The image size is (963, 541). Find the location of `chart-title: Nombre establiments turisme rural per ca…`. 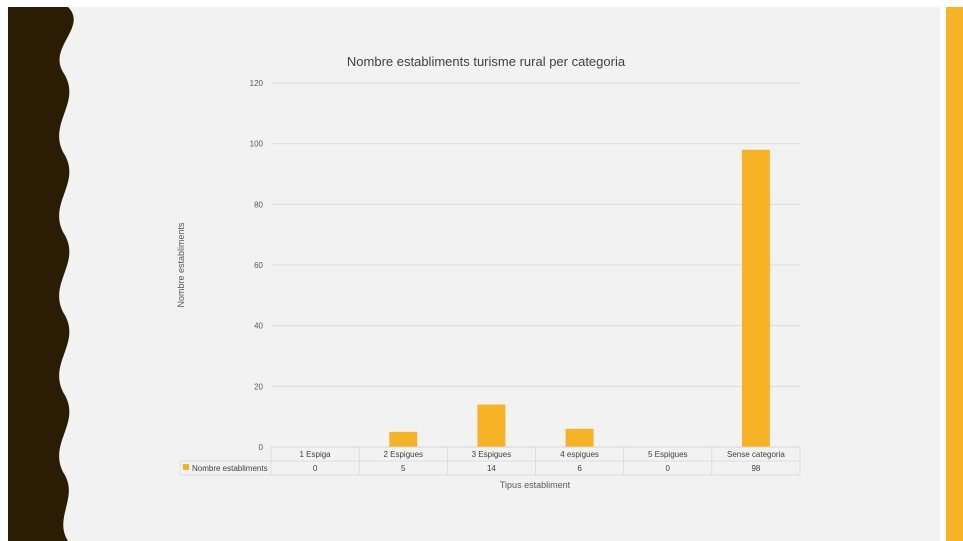

chart-title: Nombre establiments turisme rural per ca… is located at coordinates (486, 61).